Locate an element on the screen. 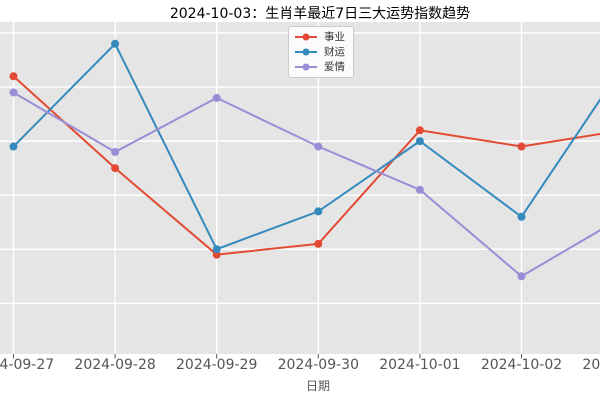  x-tick-label: 2024-10-03 is located at coordinates (591, 365).